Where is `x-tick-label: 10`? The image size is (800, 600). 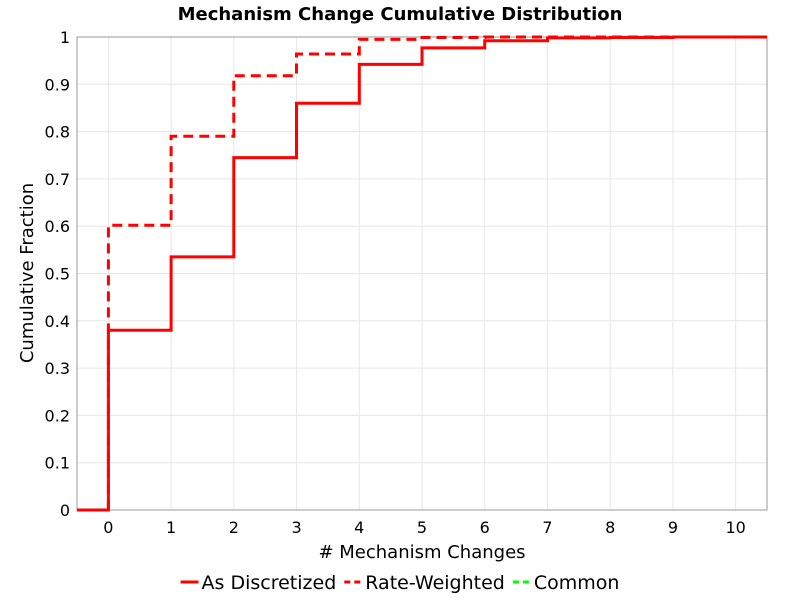
x-tick-label: 10 is located at coordinates (735, 527).